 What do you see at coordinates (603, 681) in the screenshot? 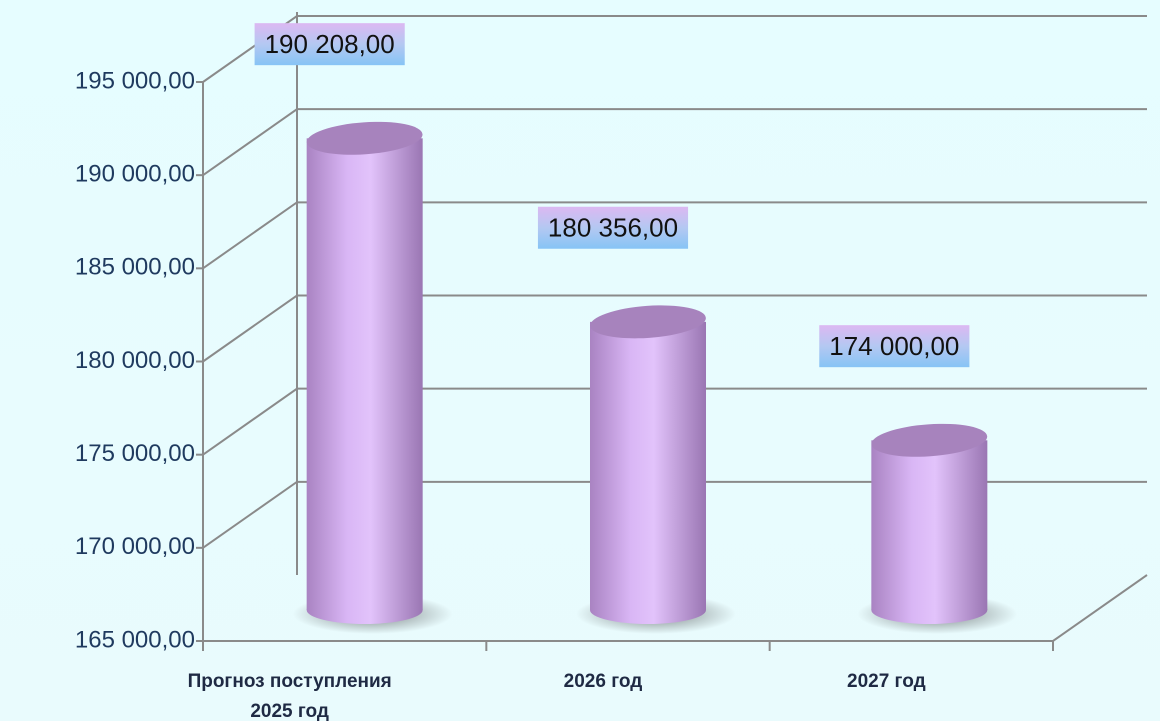
I see `x-tick-label: 2026 год` at bounding box center [603, 681].